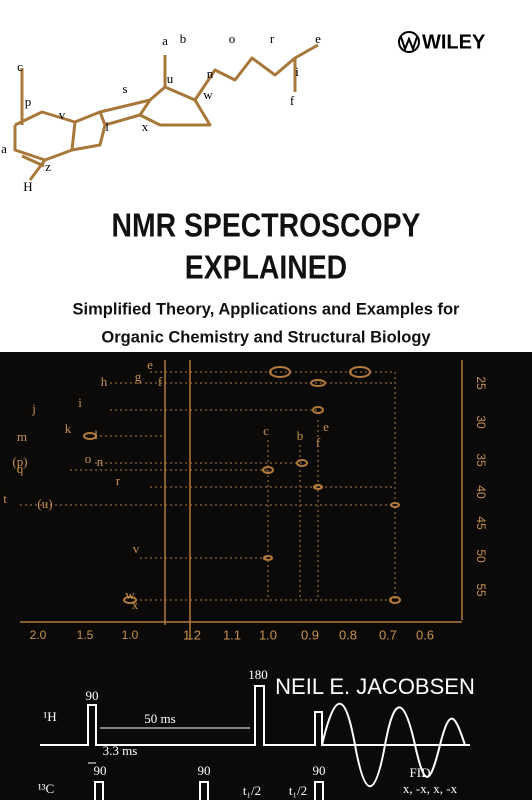  What do you see at coordinates (46, 788) in the screenshot?
I see `pulse-label: ¹³C` at bounding box center [46, 788].